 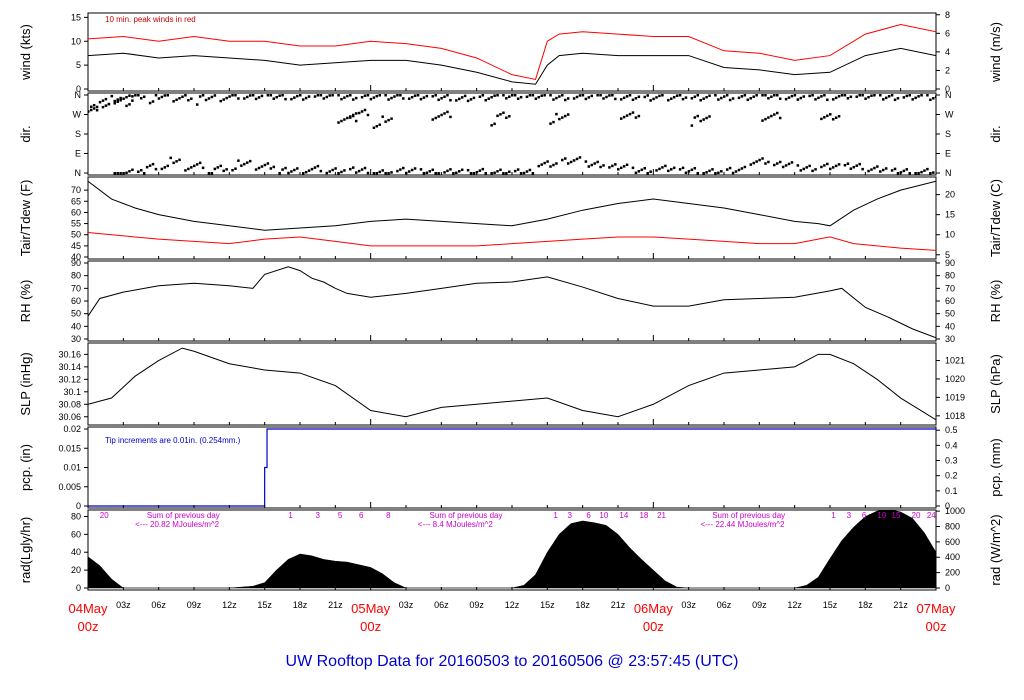 What do you see at coordinates (833, 515) in the screenshot?
I see `rad-hour-marker: 1` at bounding box center [833, 515].